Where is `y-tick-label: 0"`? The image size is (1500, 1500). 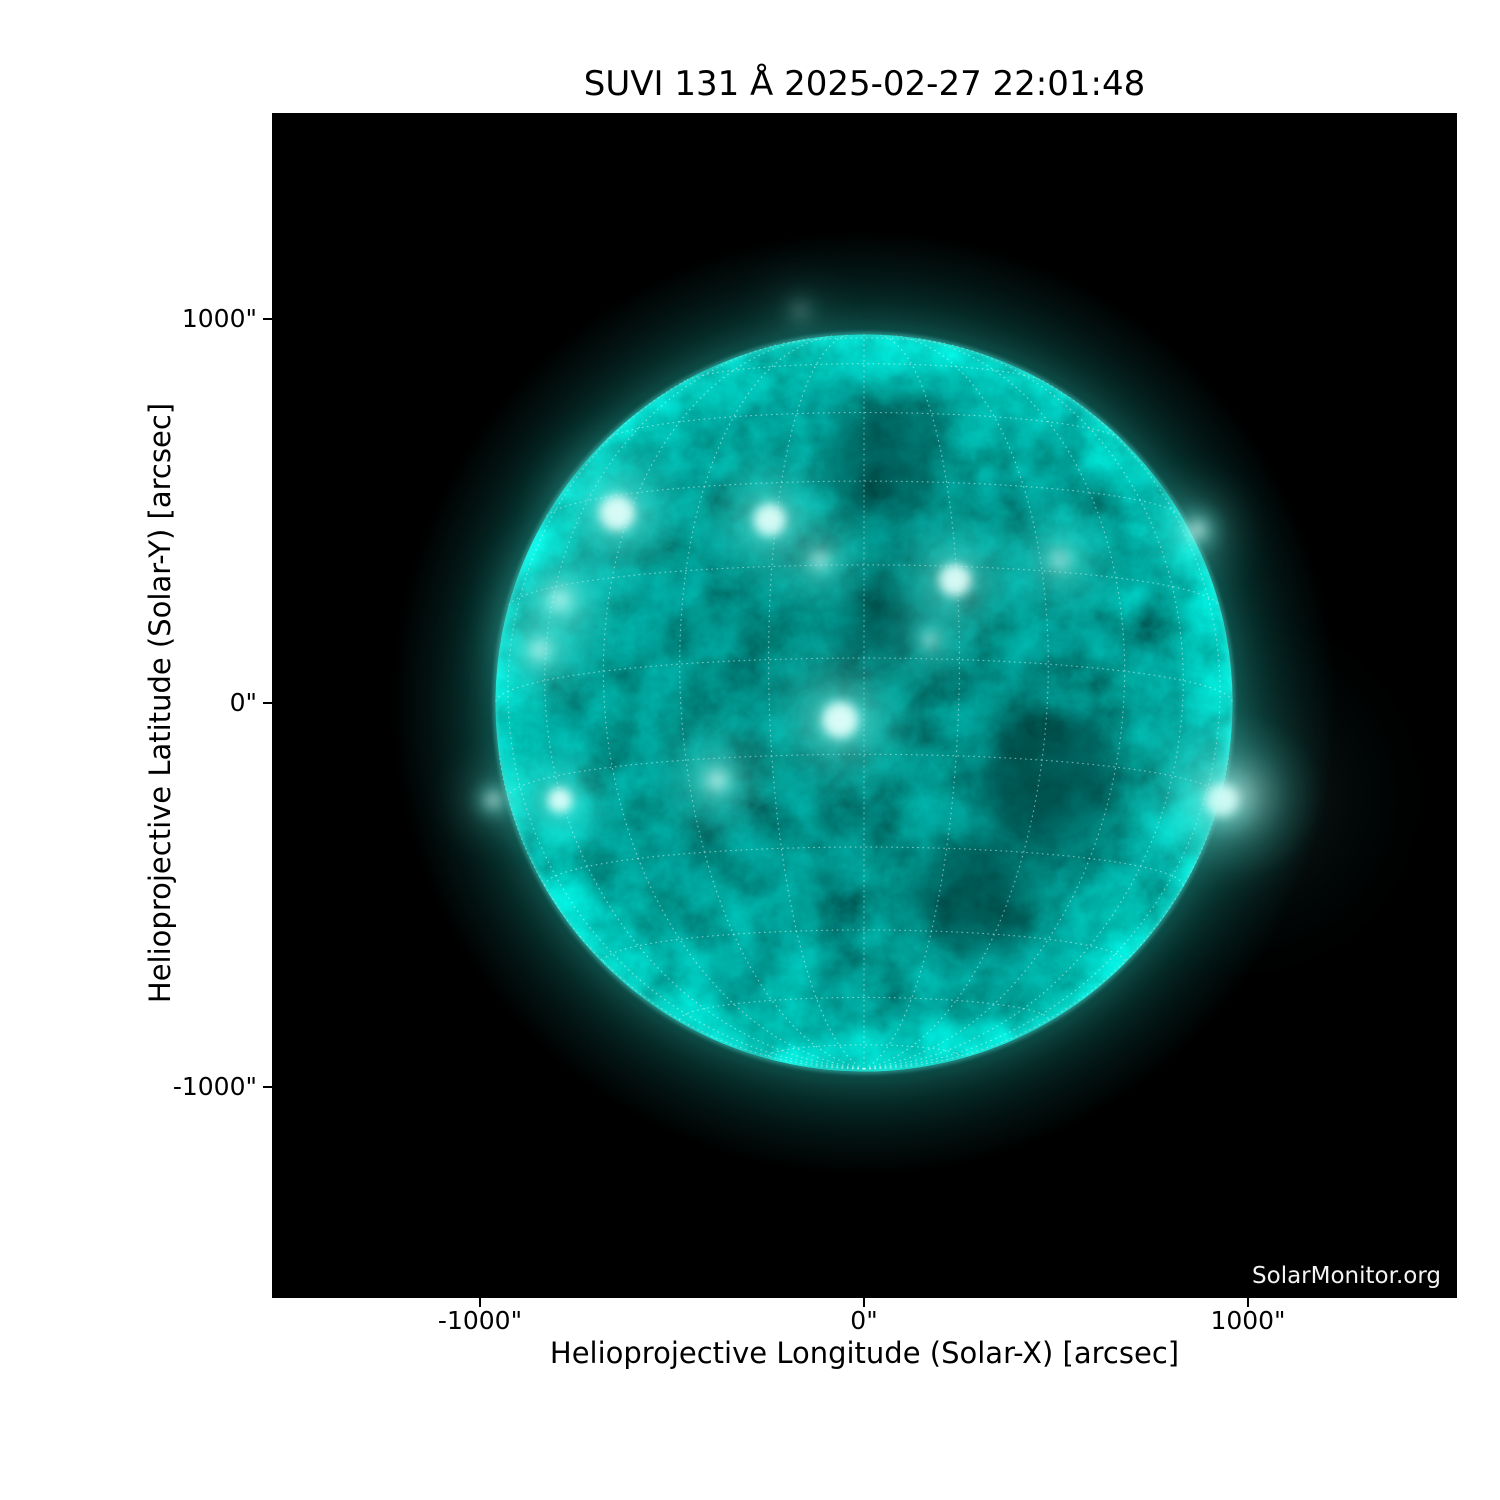
y-tick-label: 0" is located at coordinates (243, 702).